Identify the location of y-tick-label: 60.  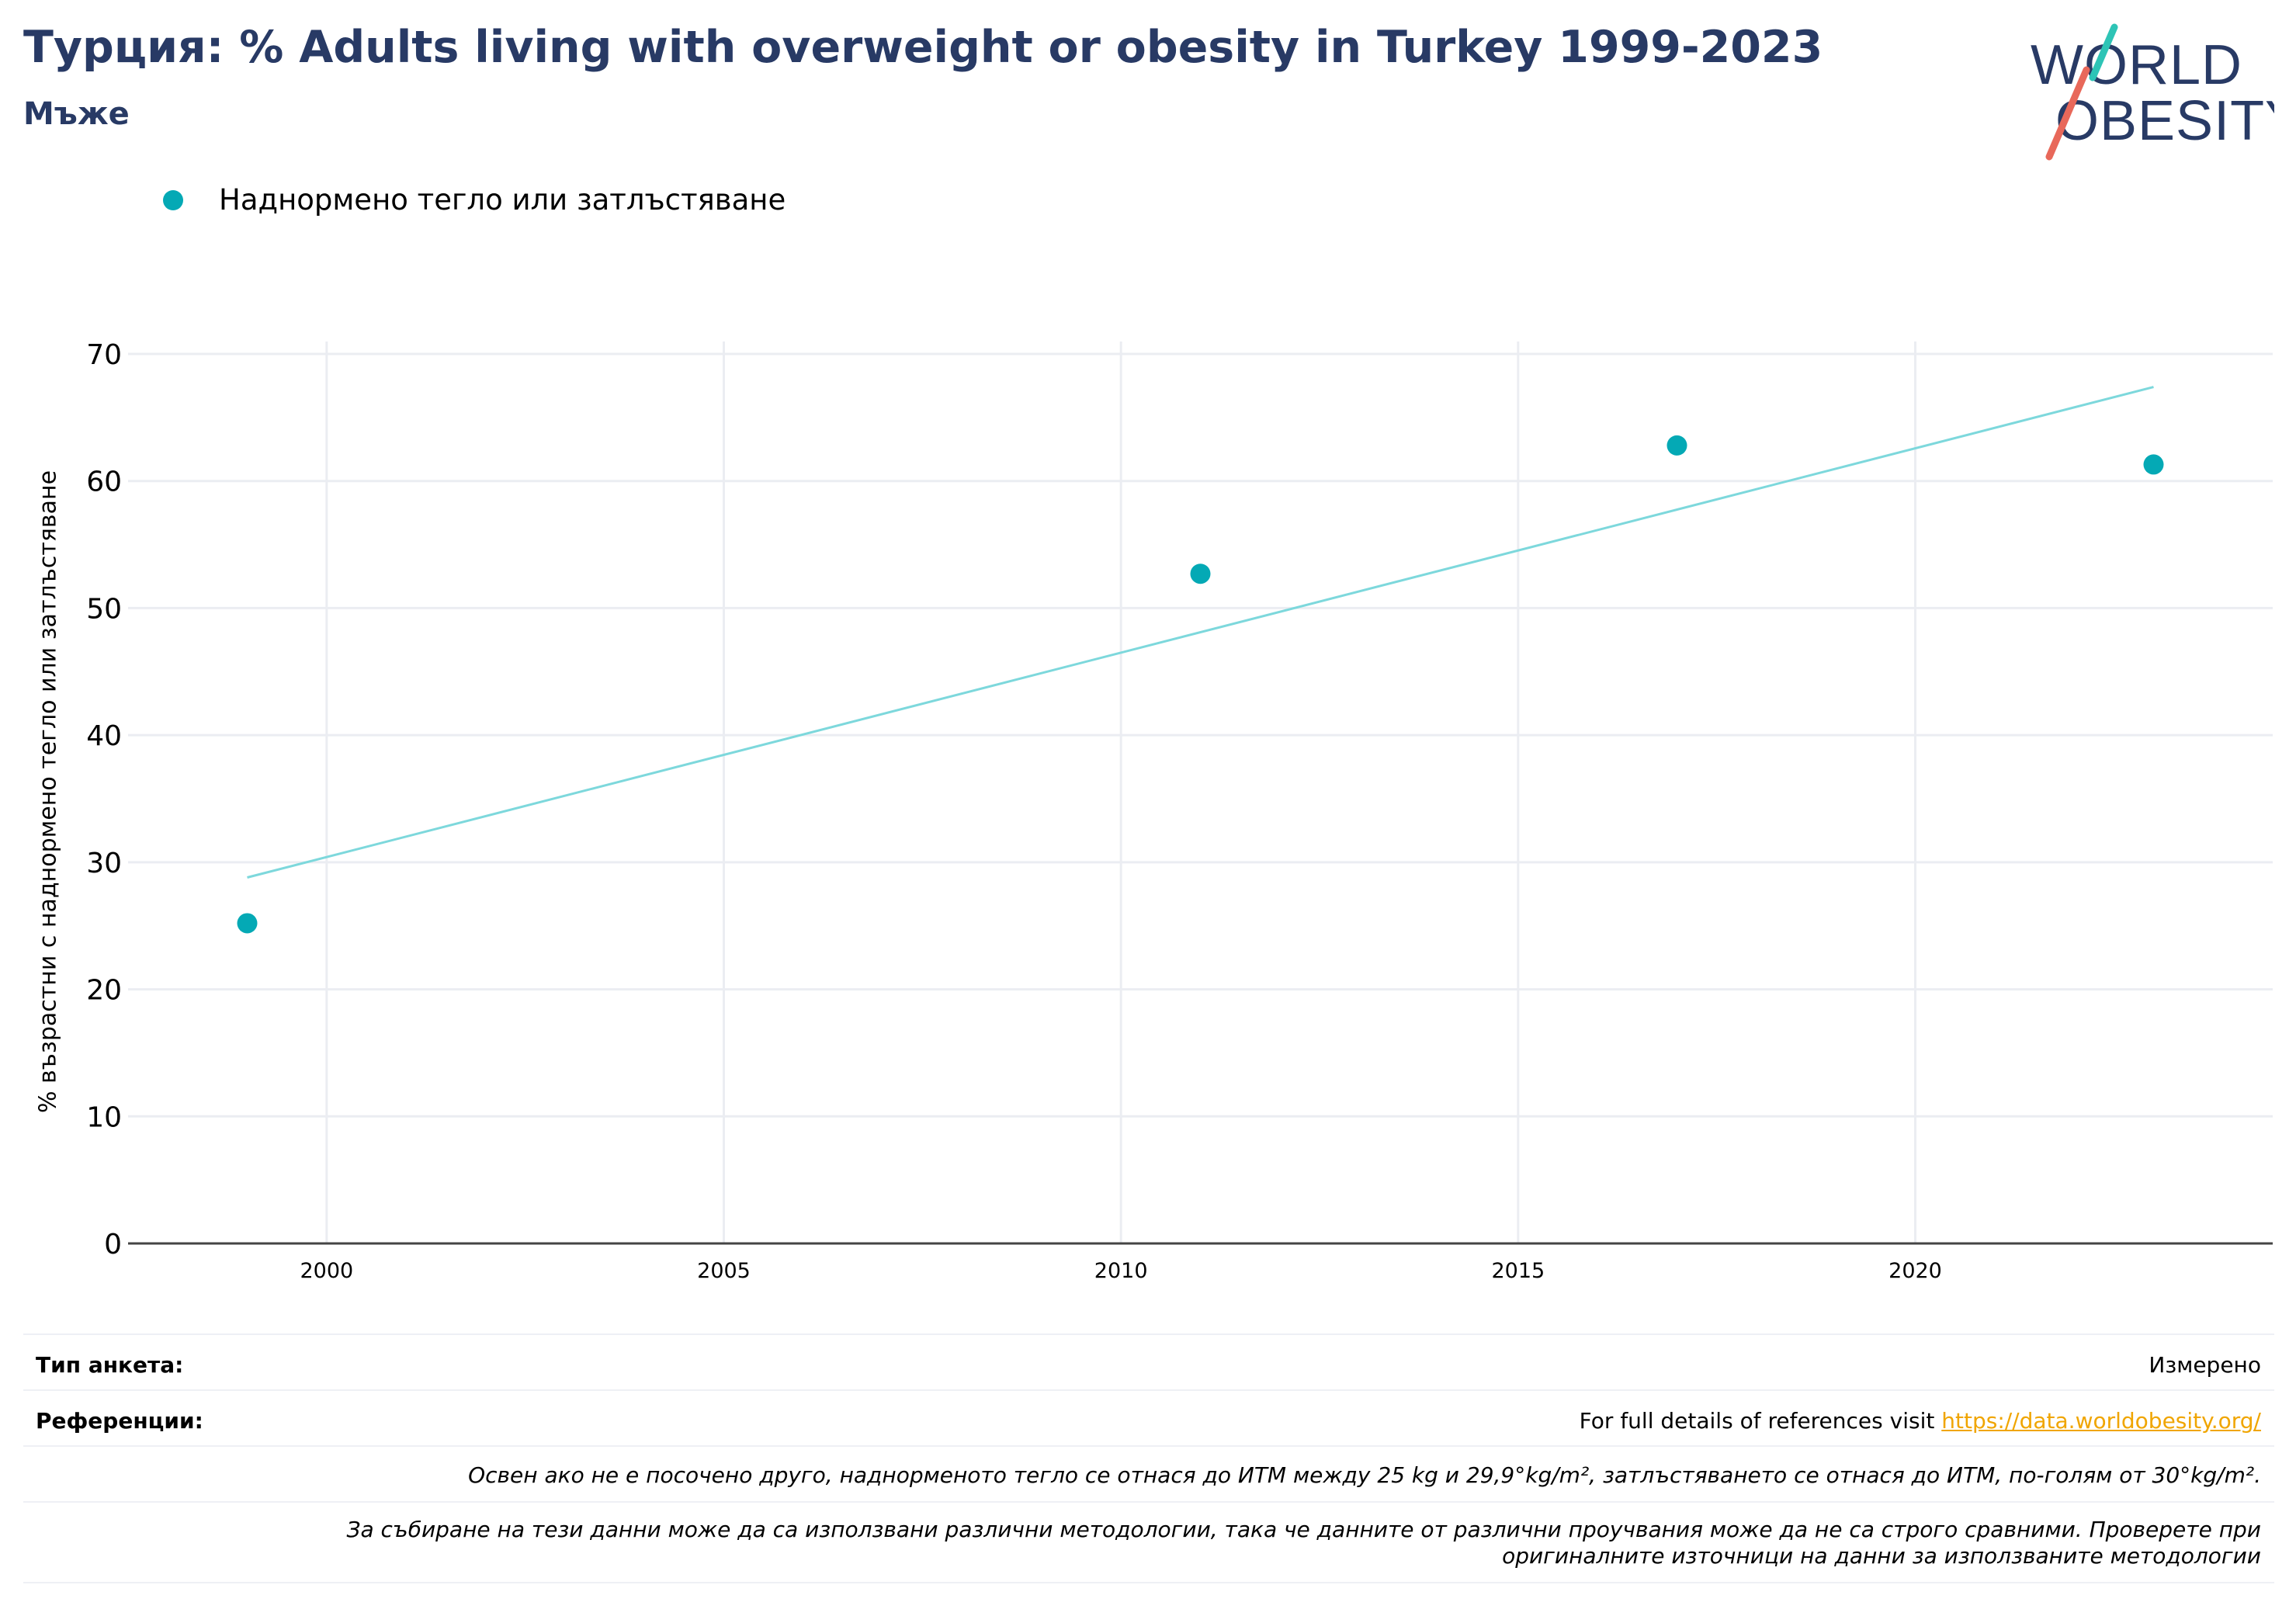
(104, 482).